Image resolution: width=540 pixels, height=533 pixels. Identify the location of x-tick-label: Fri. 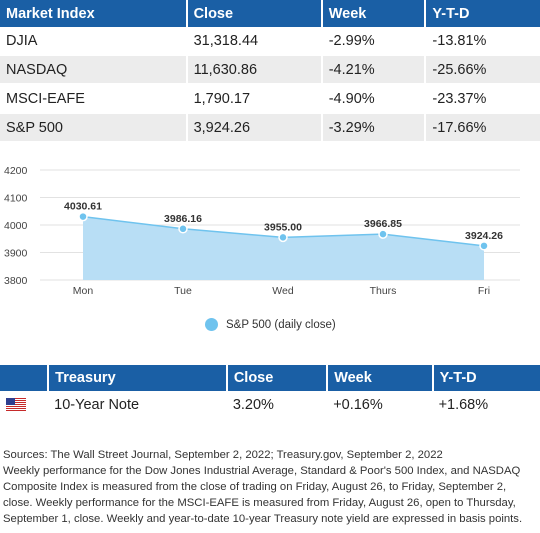
(484, 291).